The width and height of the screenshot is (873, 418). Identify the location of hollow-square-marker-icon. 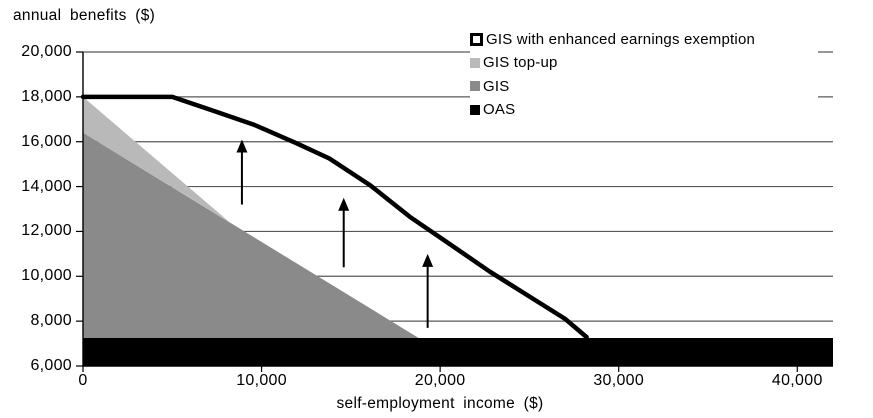
(476, 39).